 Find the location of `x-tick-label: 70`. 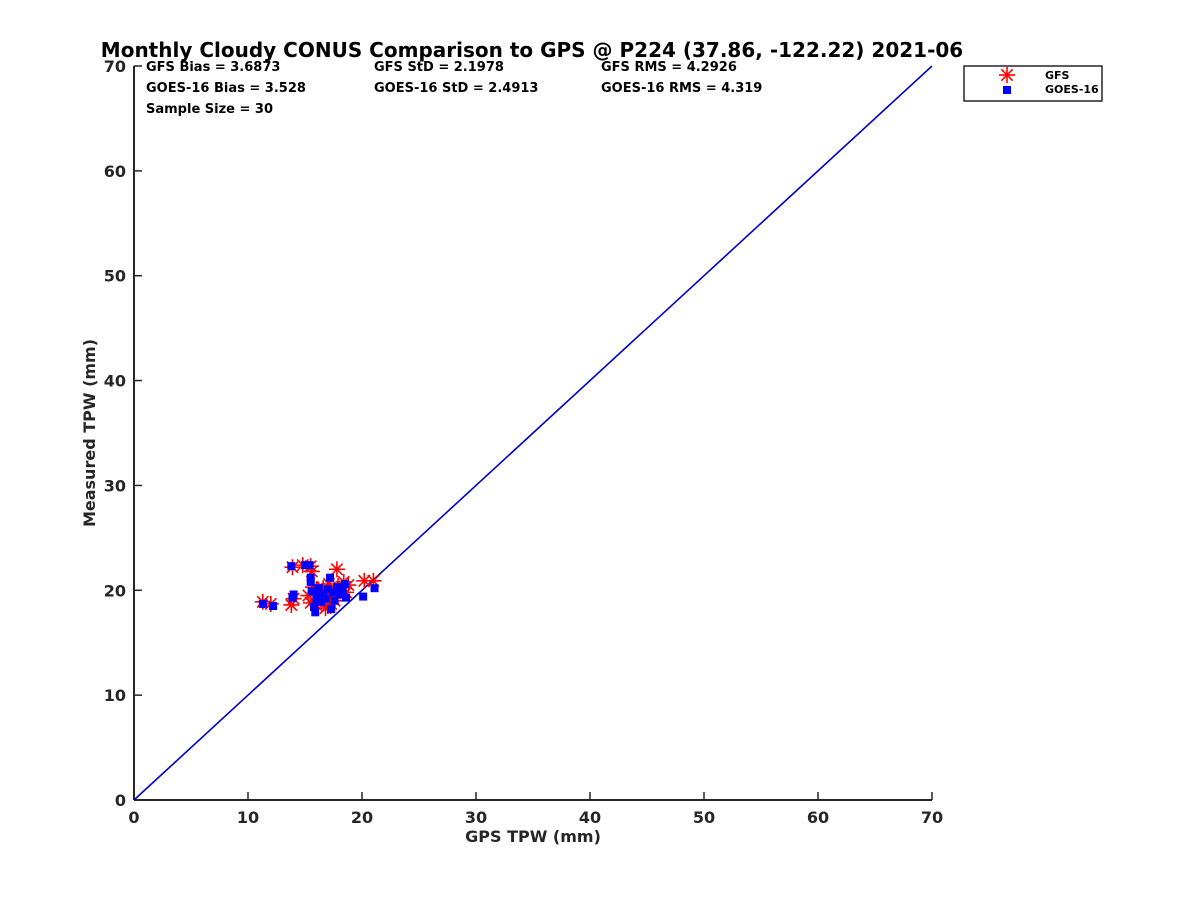

x-tick-label: 70 is located at coordinates (932, 817).